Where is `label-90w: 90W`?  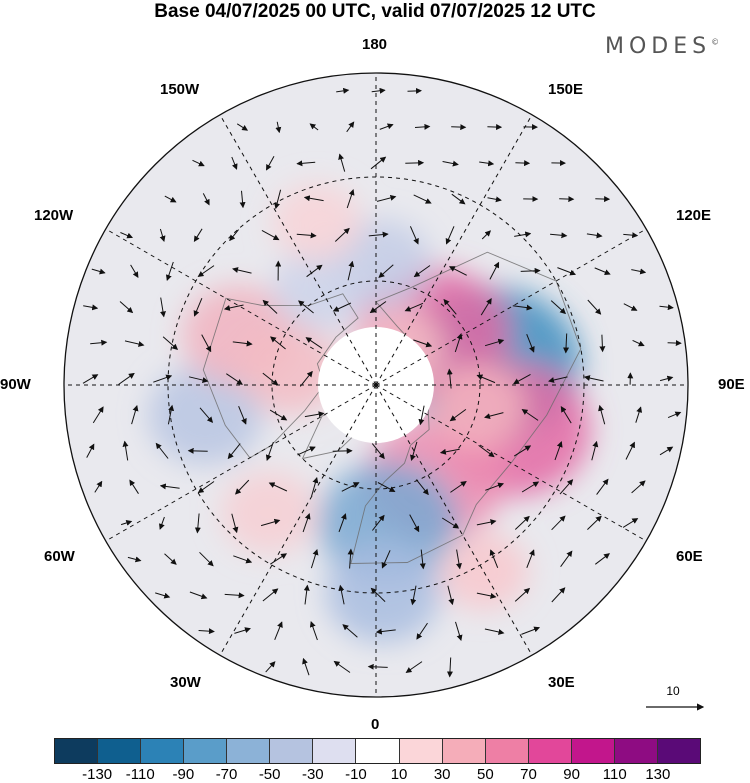 label-90w: 90W is located at coordinates (15, 384).